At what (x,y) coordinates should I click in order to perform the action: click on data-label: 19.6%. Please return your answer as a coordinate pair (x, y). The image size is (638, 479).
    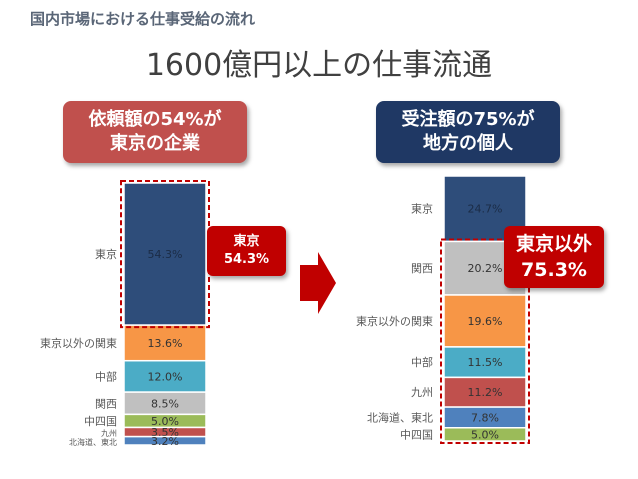
    Looking at the image, I should click on (485, 321).